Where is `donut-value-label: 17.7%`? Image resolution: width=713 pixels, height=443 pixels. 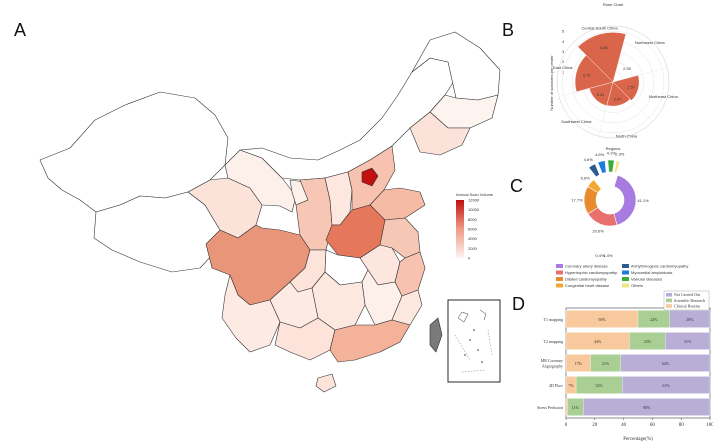 donut-value-label: 17.7% is located at coordinates (577, 200).